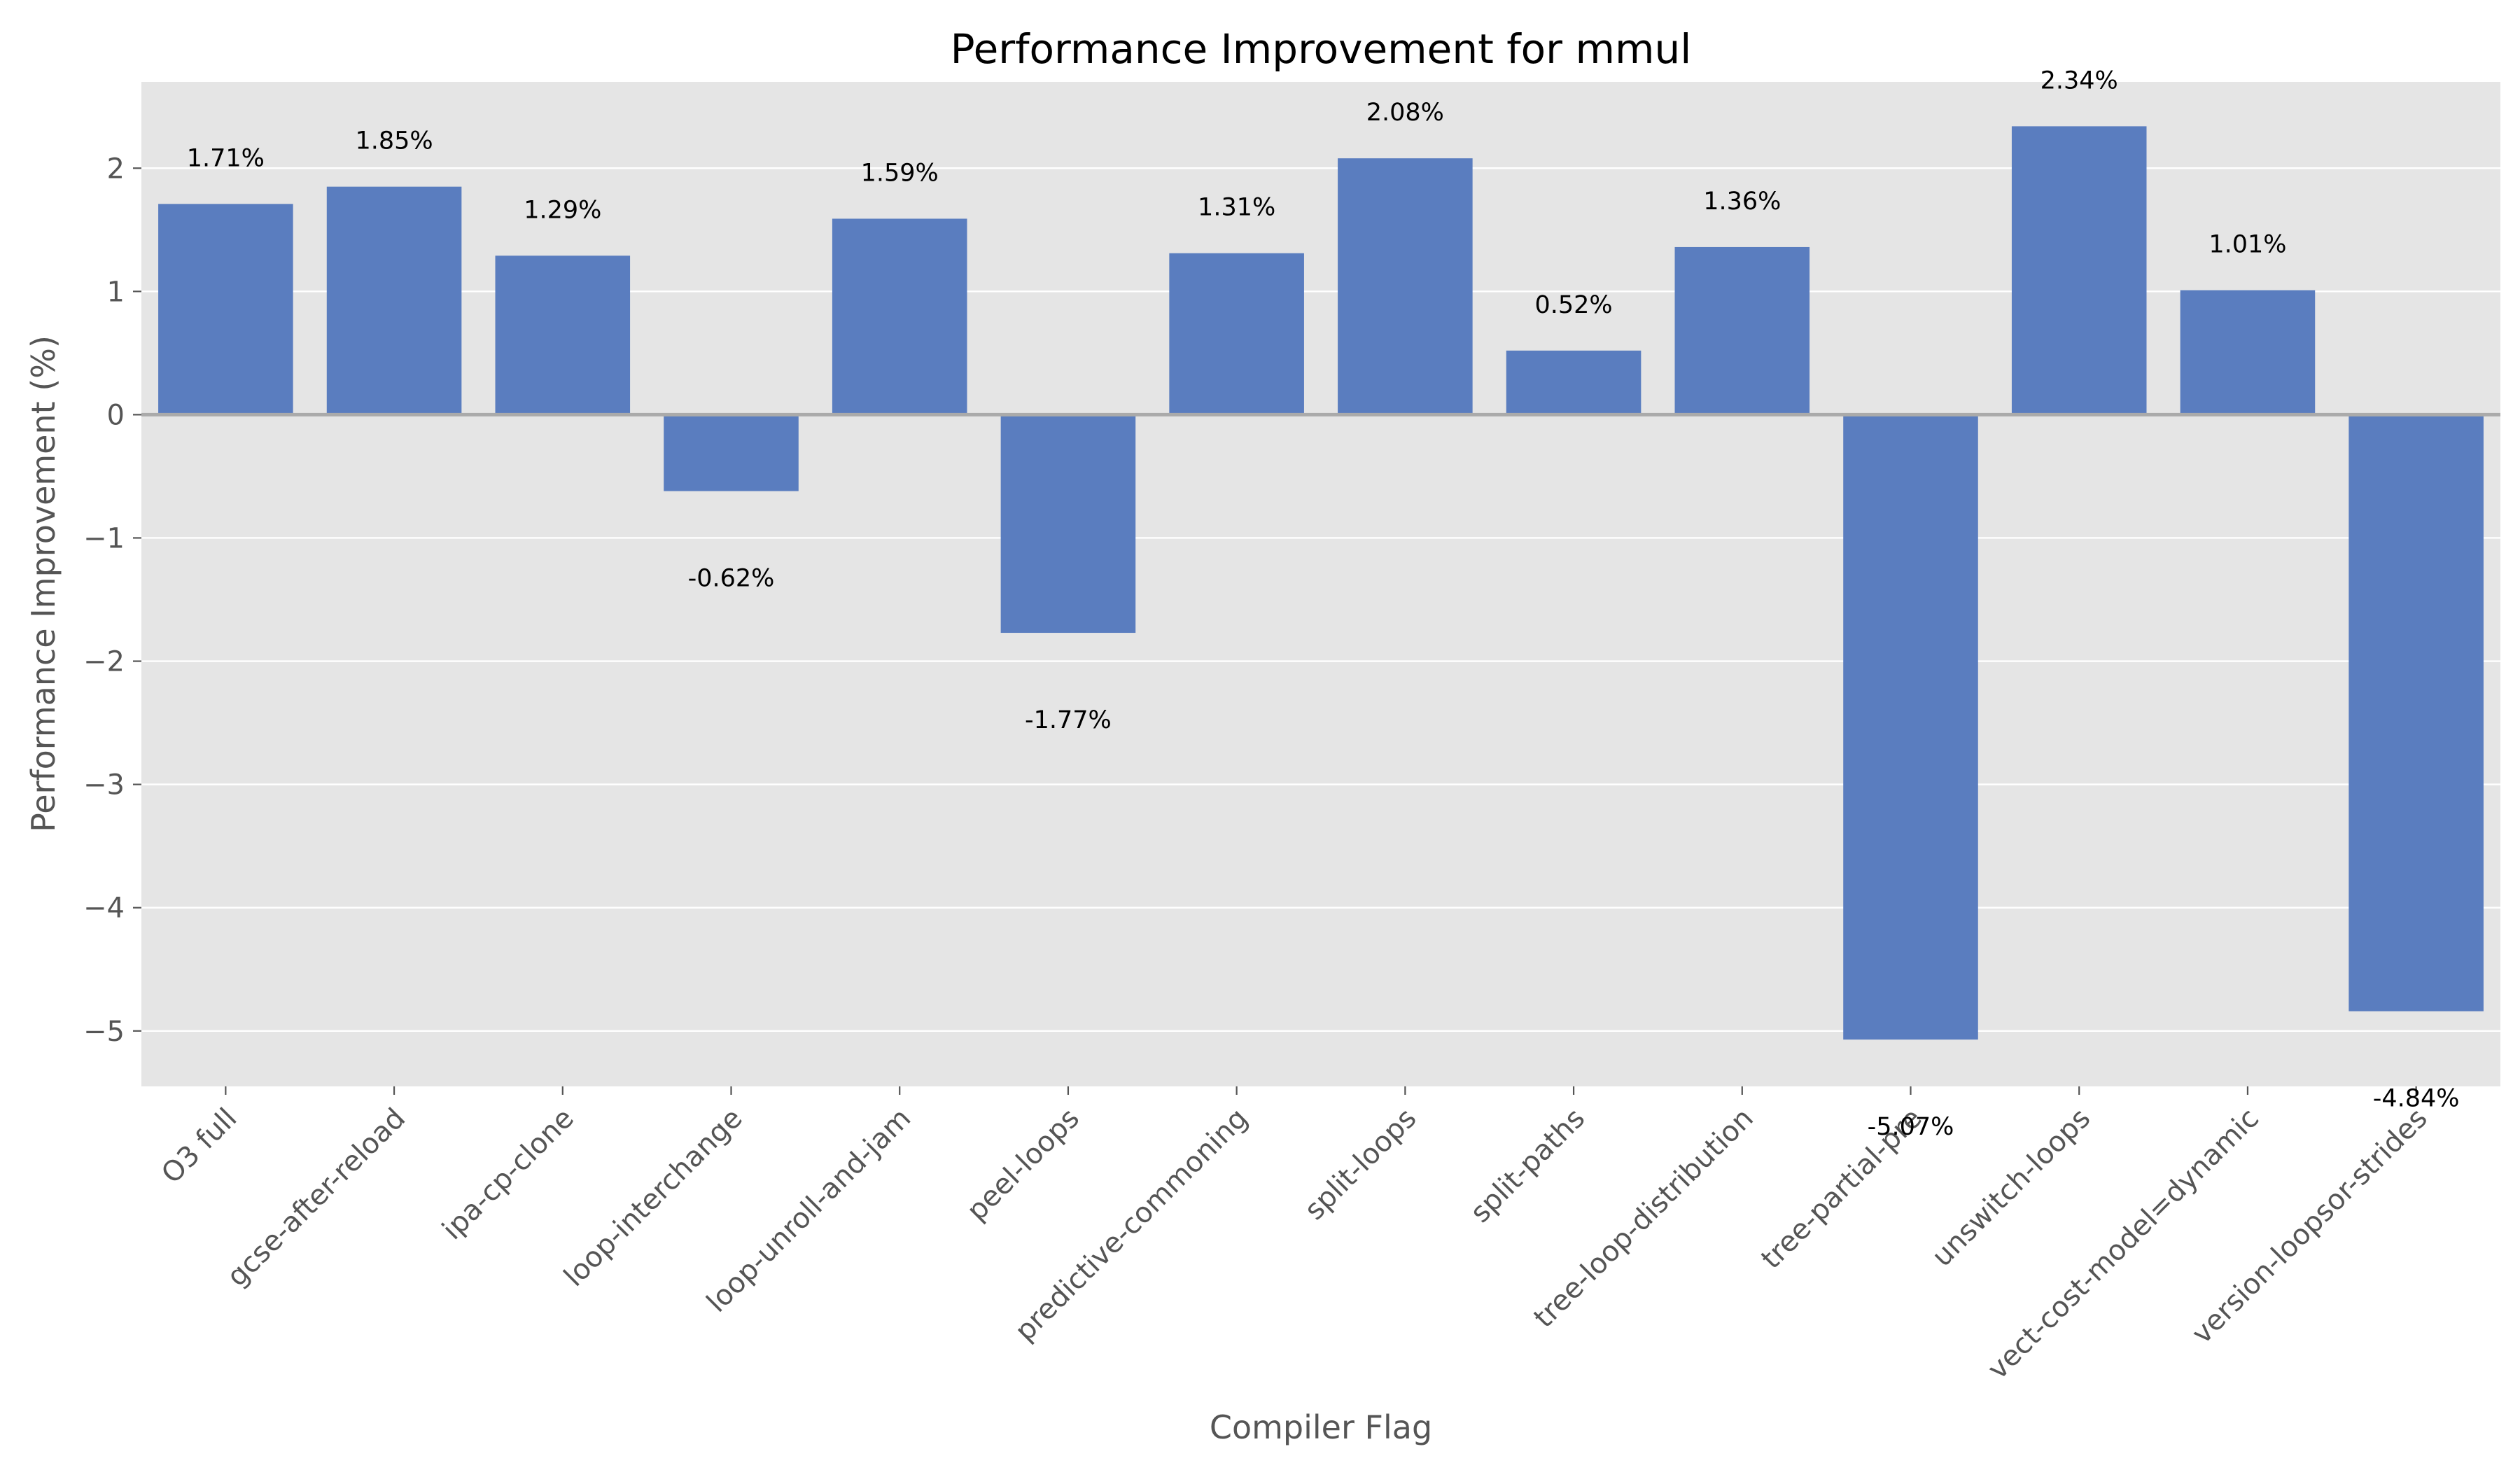  Describe the element at coordinates (2416, 1099) in the screenshot. I see `bar-value-label: -4.84%` at that location.